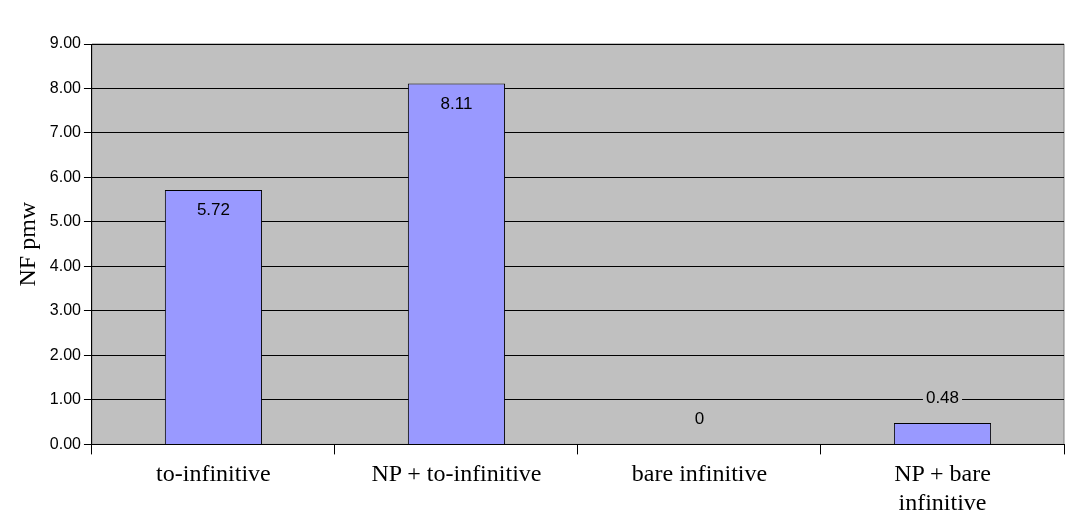 This screenshot has width=1065, height=529. What do you see at coordinates (65, 132) in the screenshot?
I see `y-tick-label: 7.00` at bounding box center [65, 132].